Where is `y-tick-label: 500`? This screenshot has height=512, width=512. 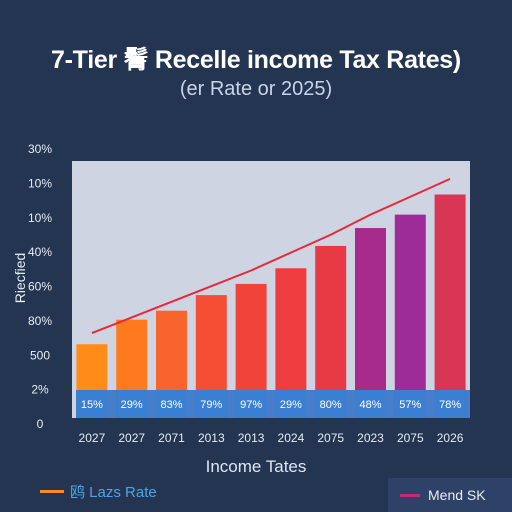
y-tick-label: 500 is located at coordinates (40, 355).